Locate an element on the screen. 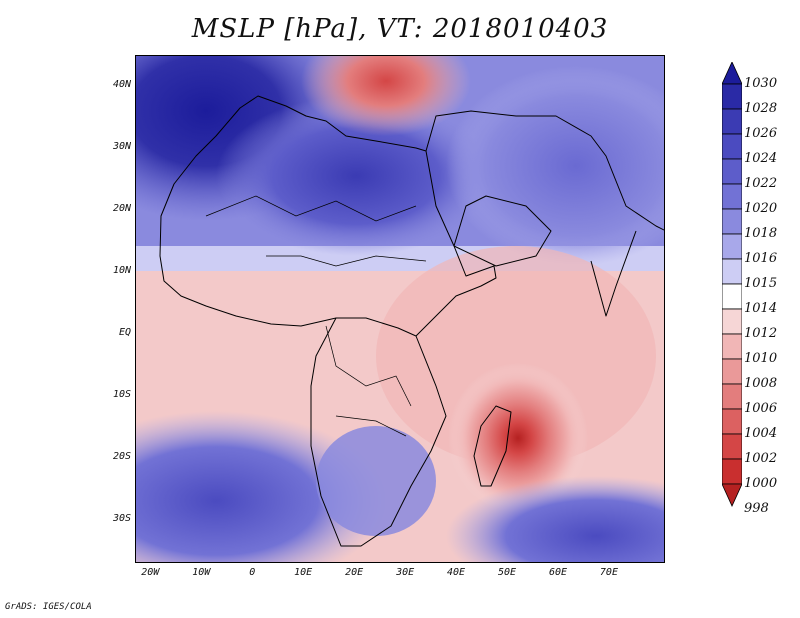 This screenshot has width=800, height=618. longitude-label: 20W is located at coordinates (150, 572).